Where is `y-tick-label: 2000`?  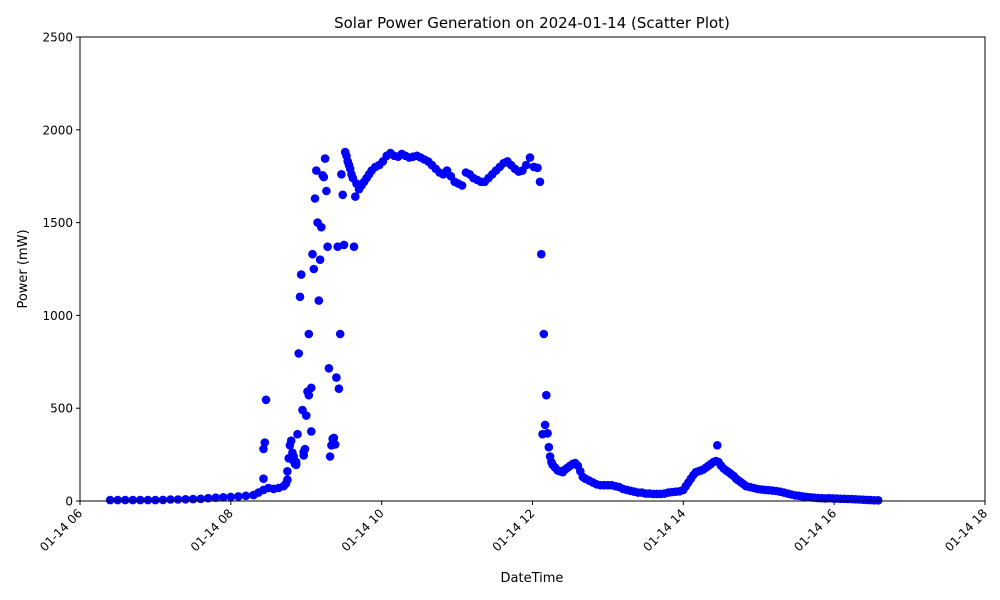
y-tick-label: 2000 is located at coordinates (57, 130).